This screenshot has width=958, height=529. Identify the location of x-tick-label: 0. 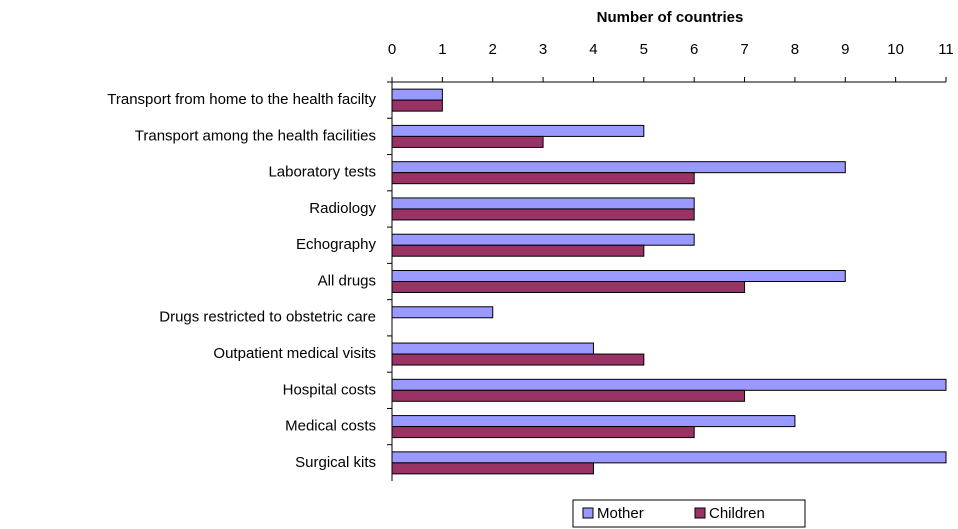
(392, 49).